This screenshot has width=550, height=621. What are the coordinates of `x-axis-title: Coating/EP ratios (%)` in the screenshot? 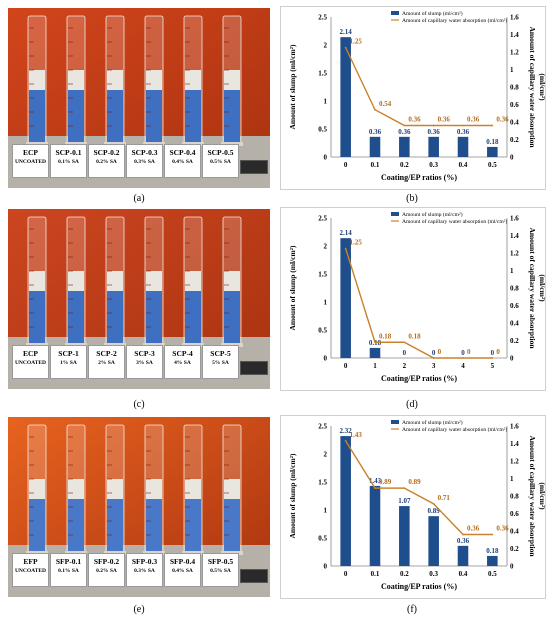 It's located at (419, 378).